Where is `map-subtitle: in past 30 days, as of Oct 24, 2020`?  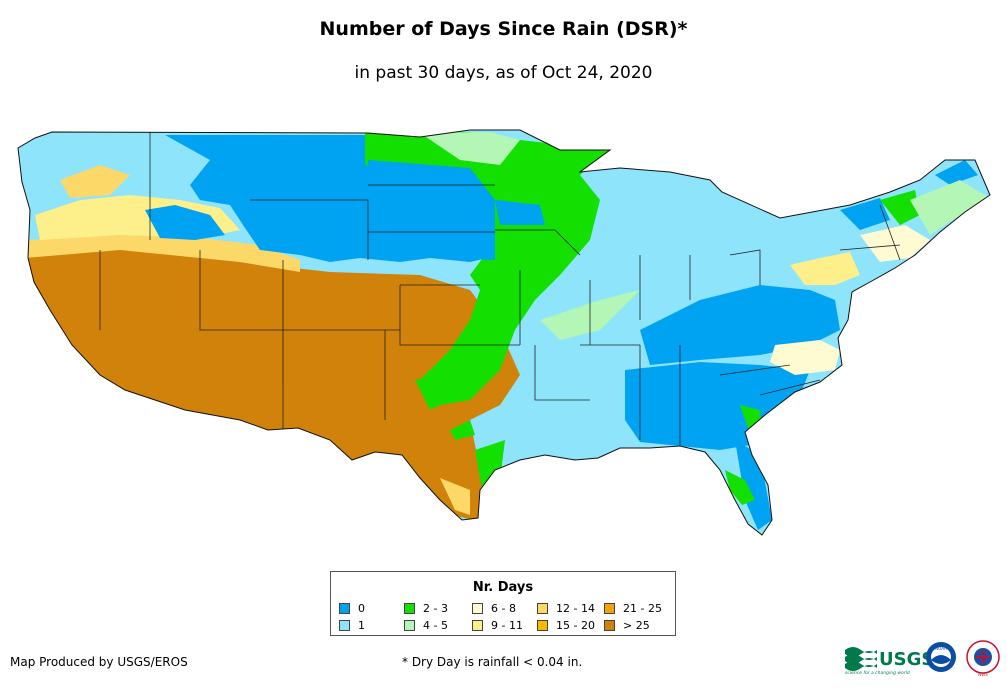 map-subtitle: in past 30 days, as of Oct 24, 2020 is located at coordinates (503, 73).